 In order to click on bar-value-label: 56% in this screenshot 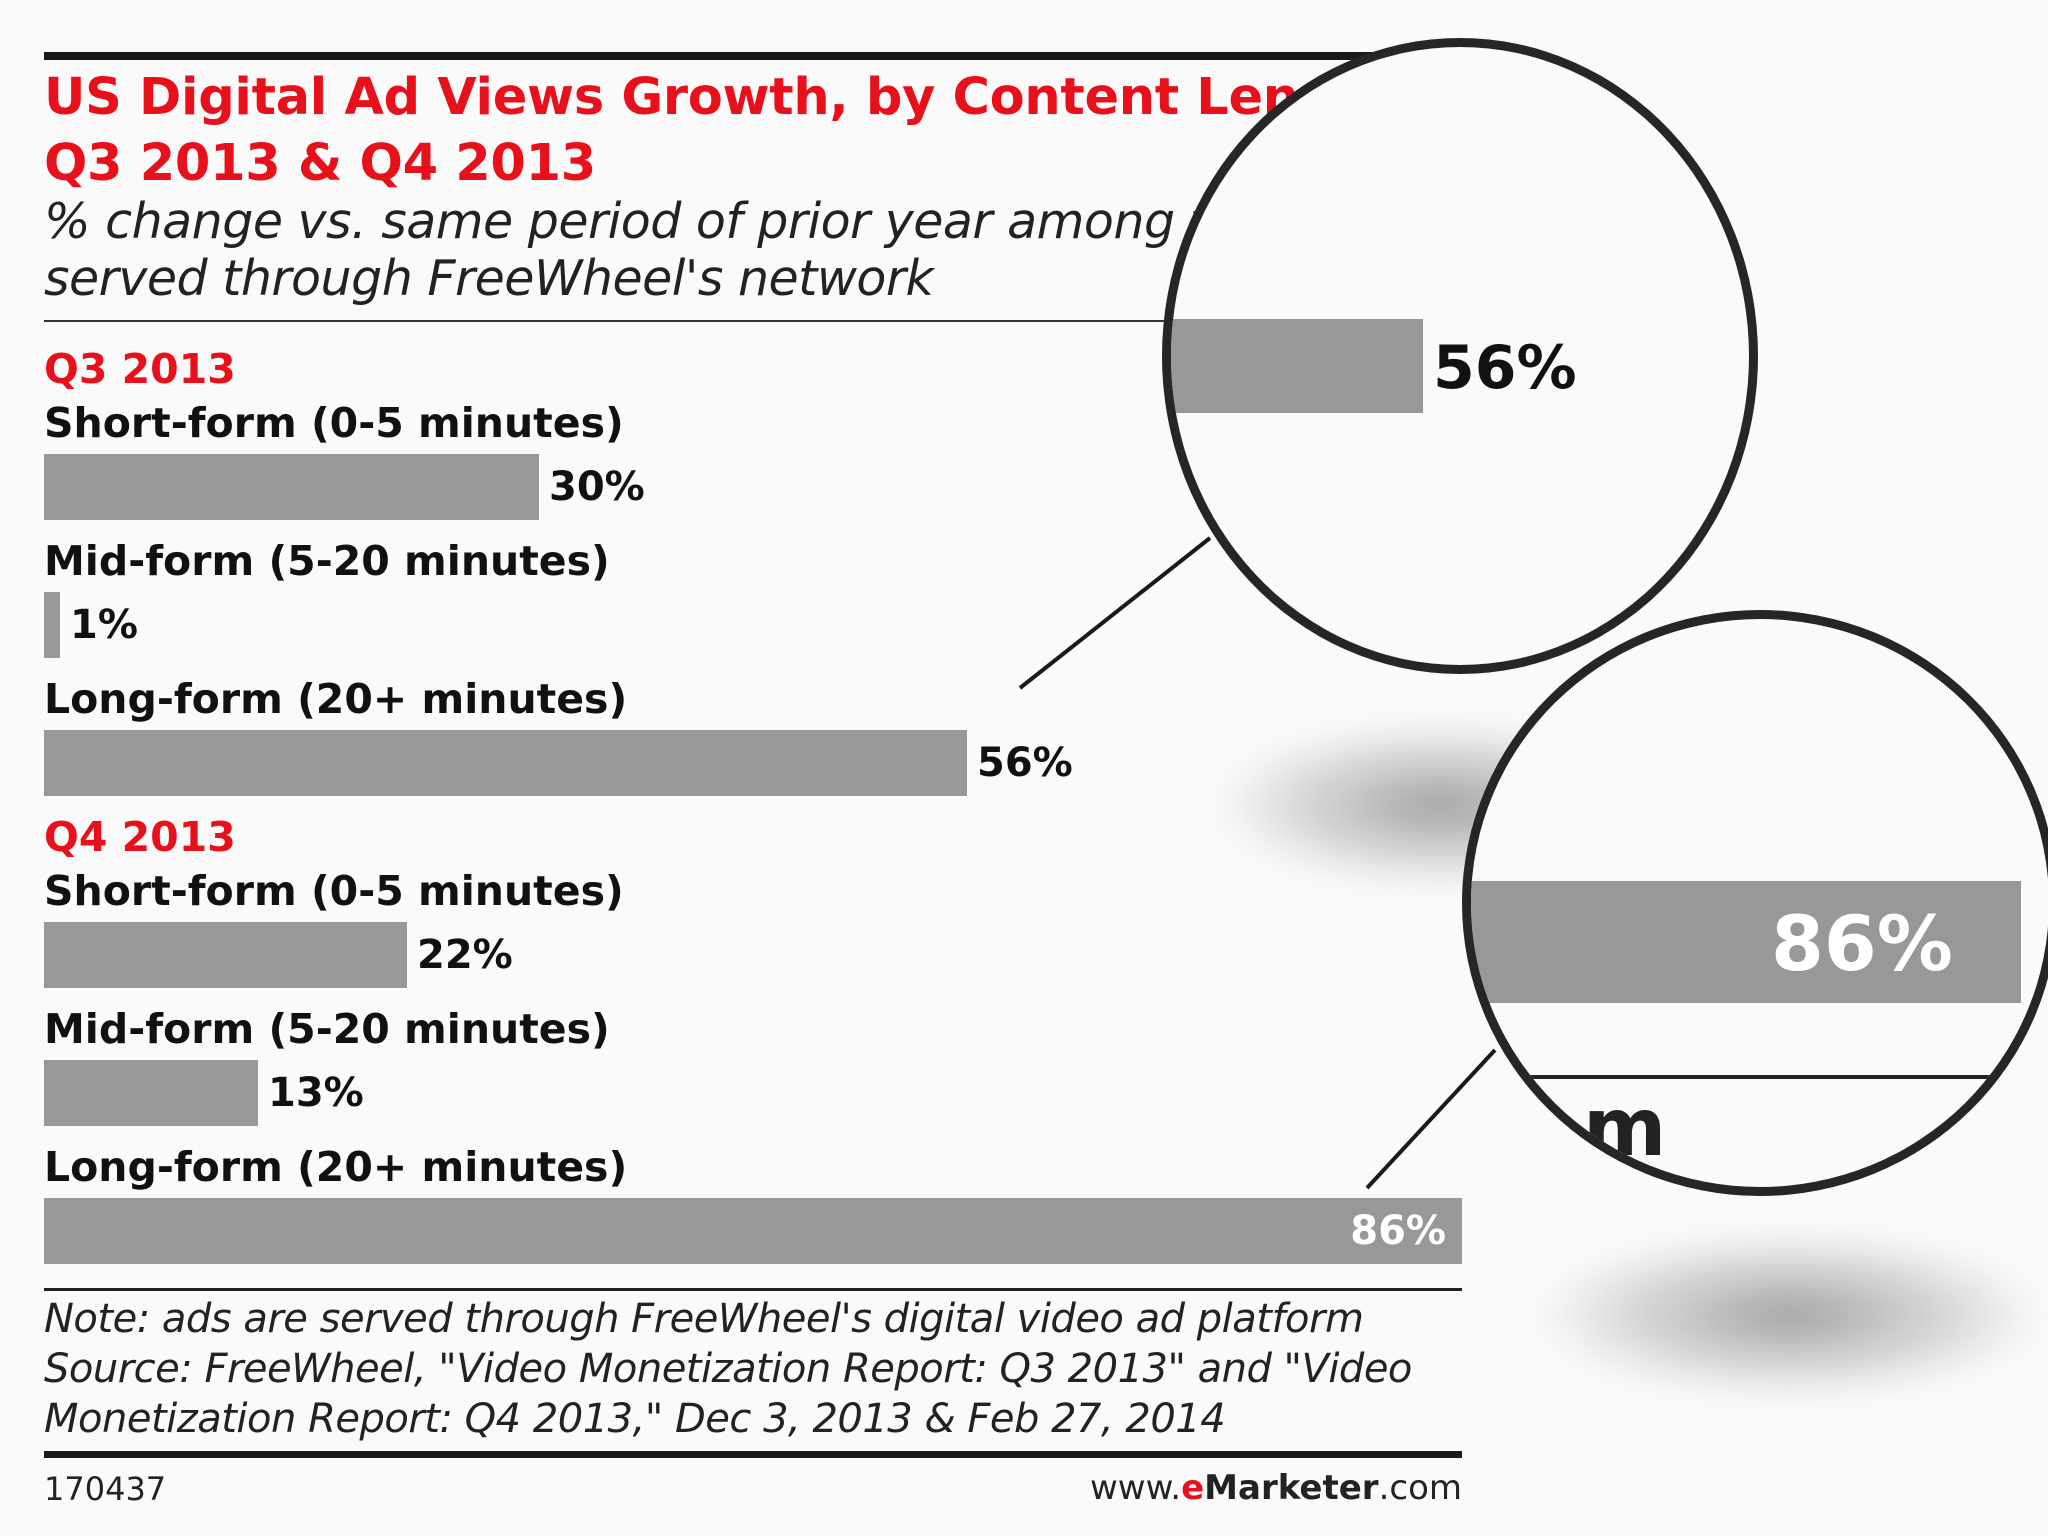, I will do `click(1025, 763)`.